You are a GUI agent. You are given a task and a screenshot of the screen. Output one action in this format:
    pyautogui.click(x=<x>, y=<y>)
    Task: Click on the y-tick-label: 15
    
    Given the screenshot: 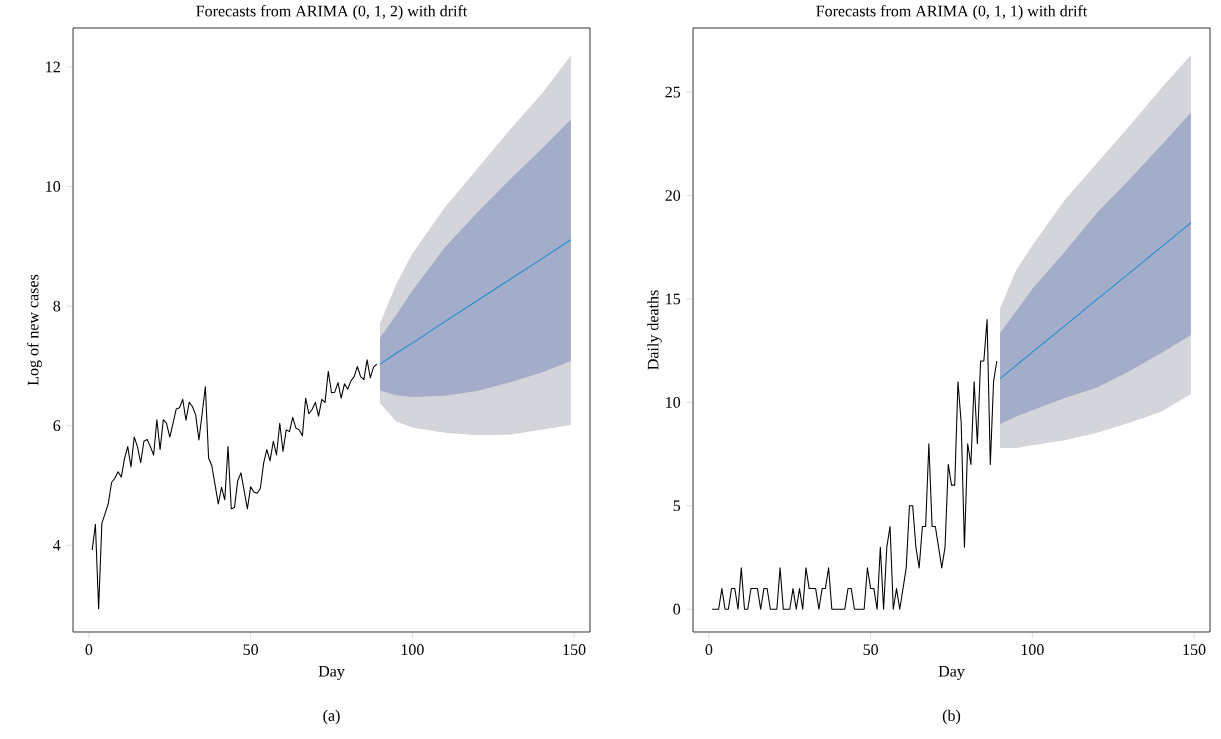 What is the action you would take?
    pyautogui.click(x=673, y=299)
    